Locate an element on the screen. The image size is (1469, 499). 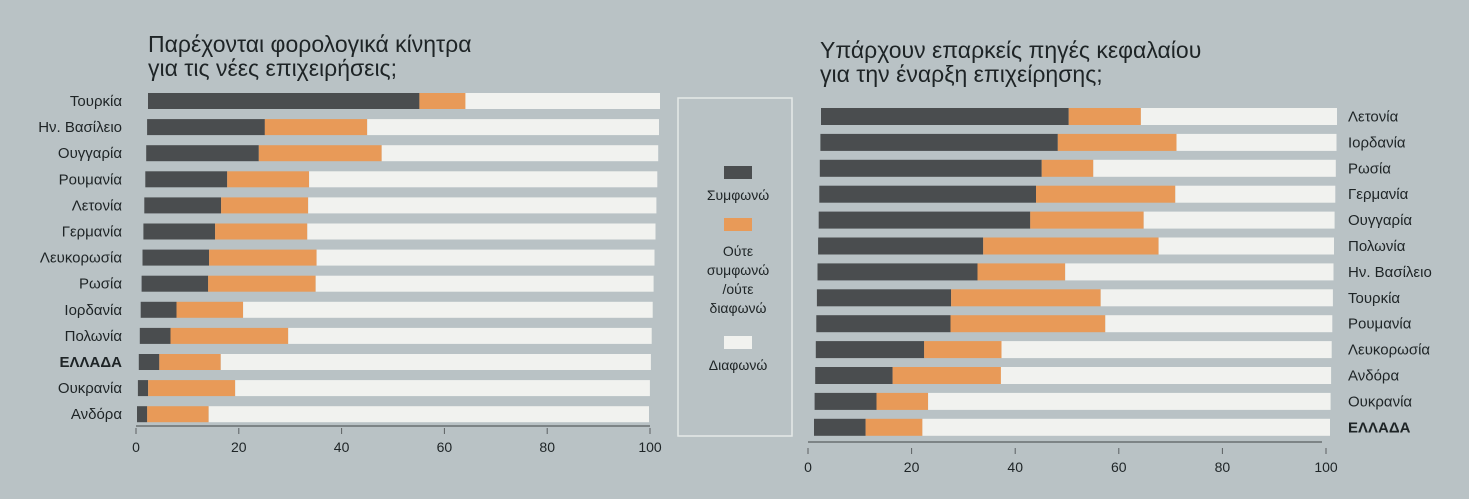
legend-label-agree: Συμφωνώ is located at coordinates (738, 195).